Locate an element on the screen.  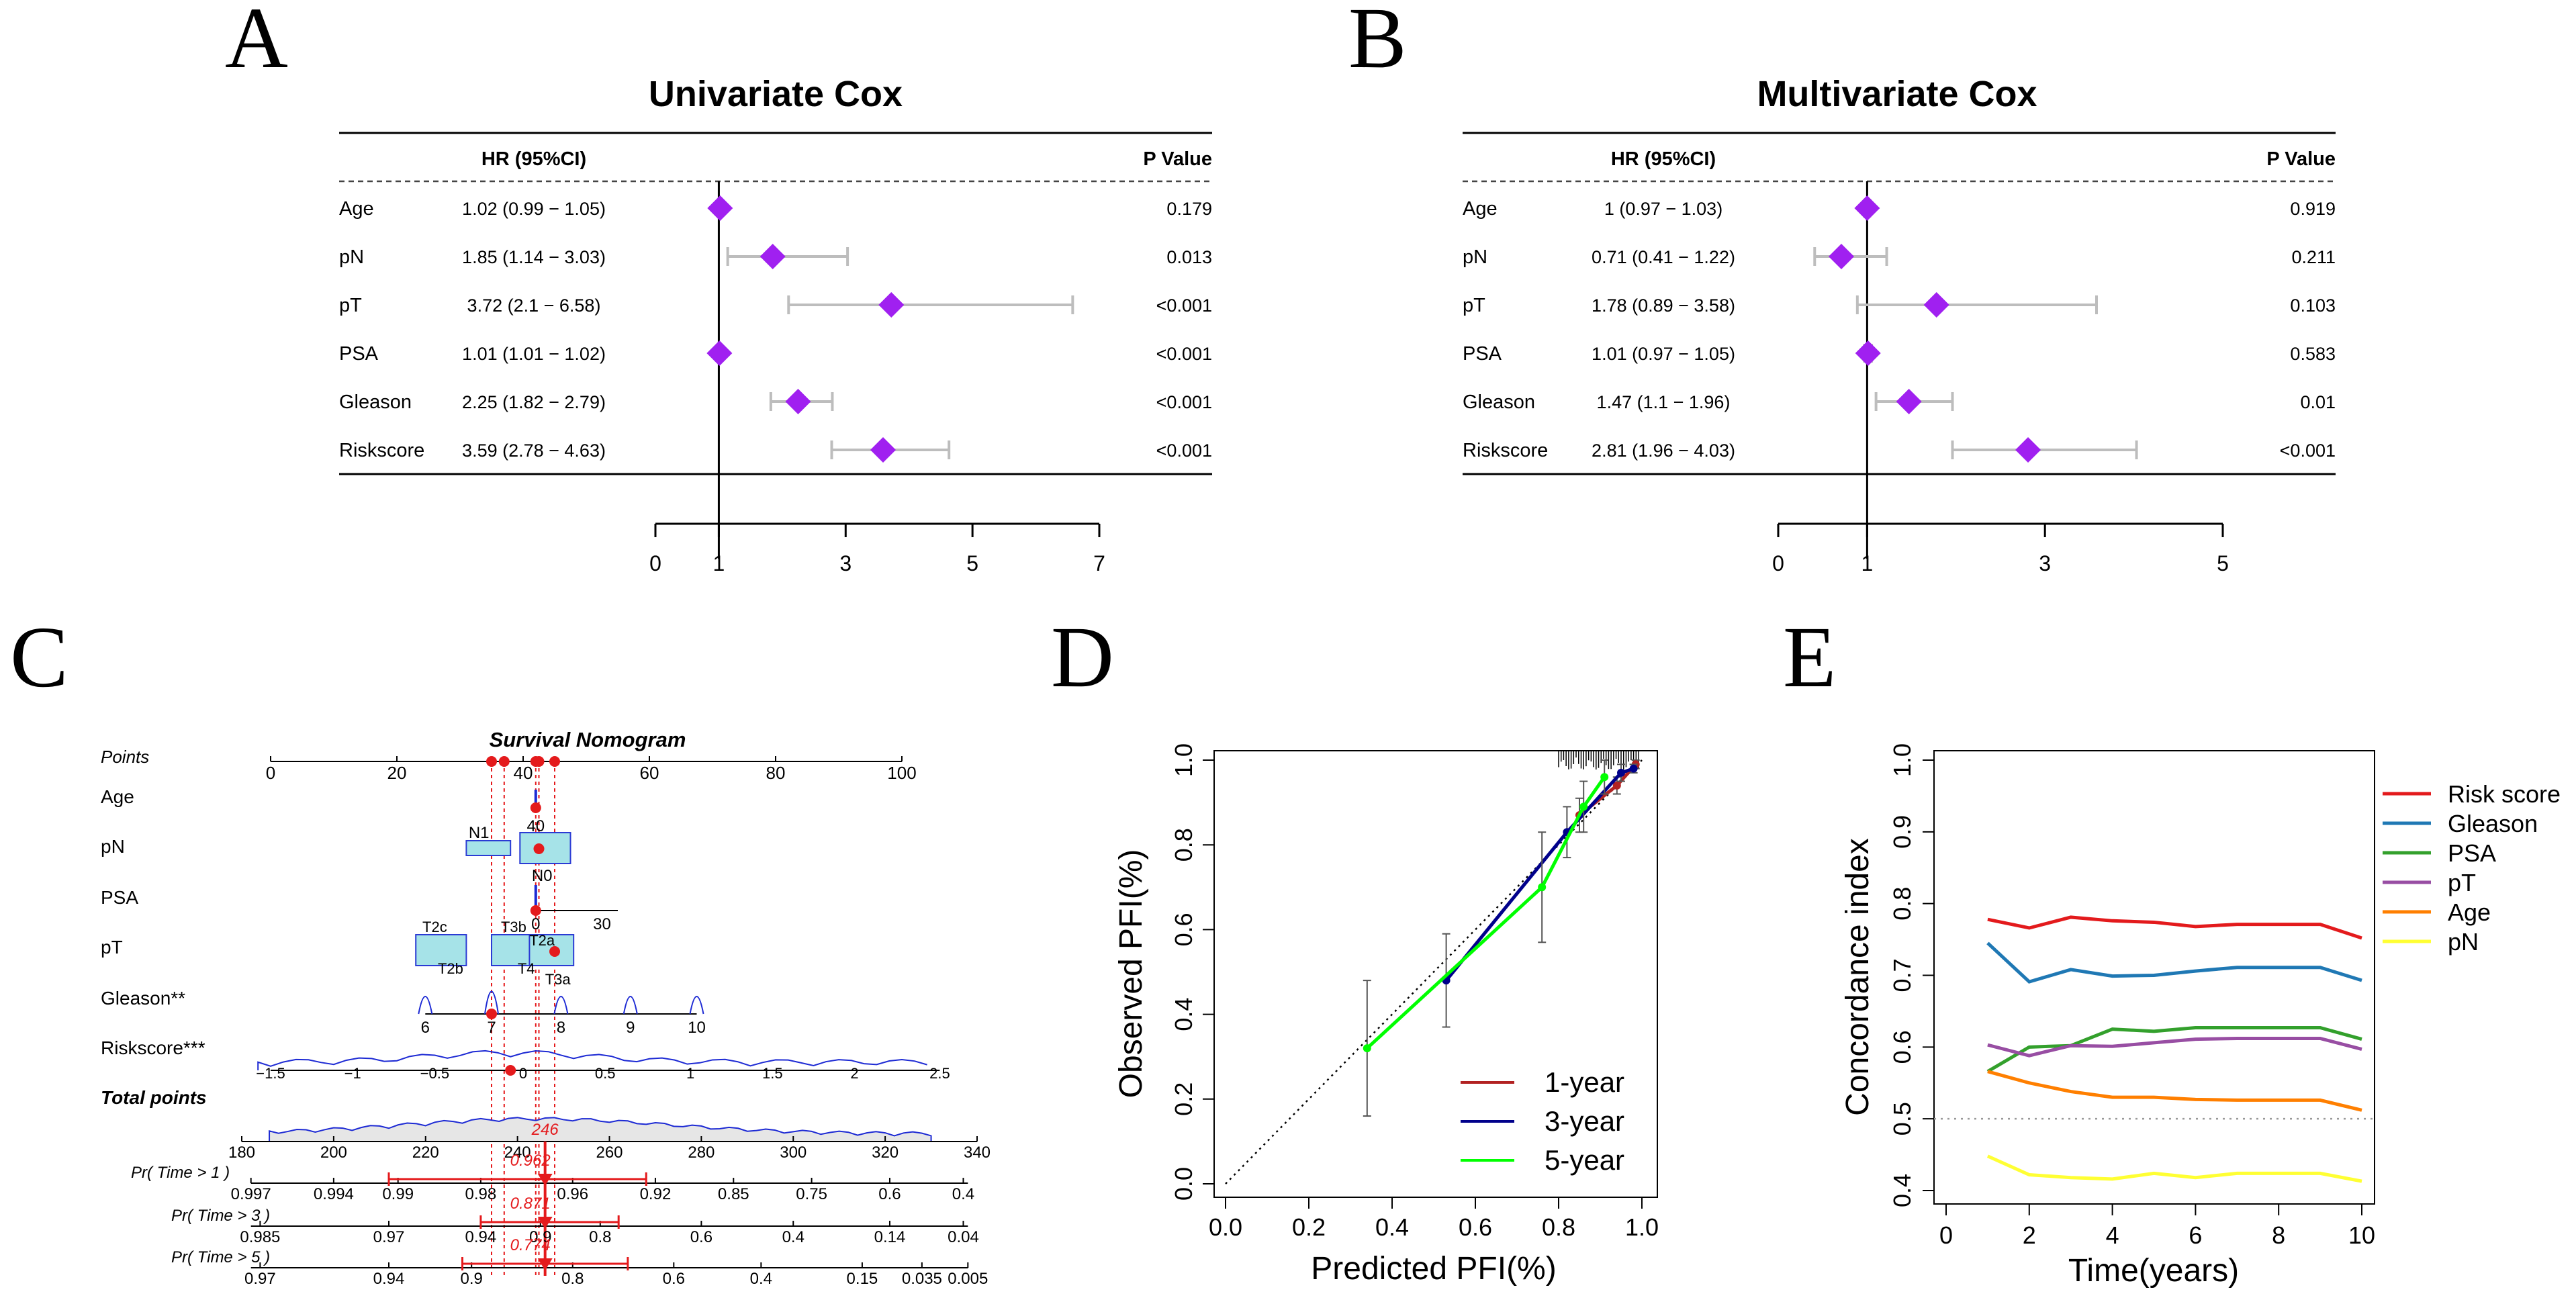
hr-value: 3.72 (2.1 − 6.58) is located at coordinates (534, 305).